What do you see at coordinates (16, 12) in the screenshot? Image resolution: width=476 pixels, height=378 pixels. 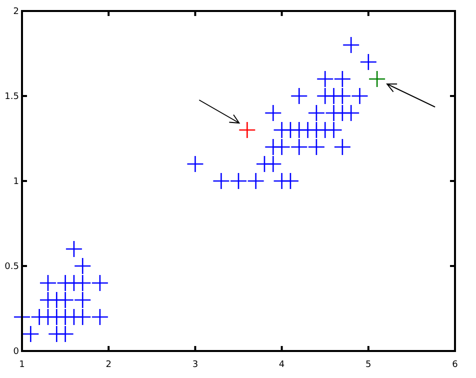 I see `y-tick-label: 2` at bounding box center [16, 12].